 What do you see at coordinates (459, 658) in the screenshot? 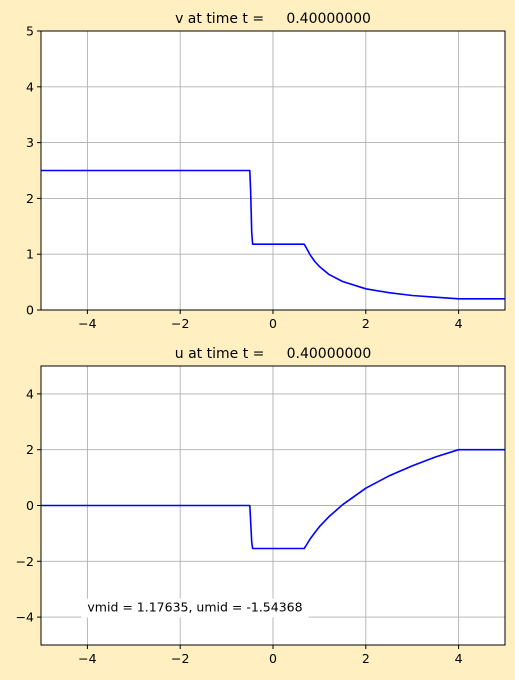
I see `u-xtick-label: 4` at bounding box center [459, 658].